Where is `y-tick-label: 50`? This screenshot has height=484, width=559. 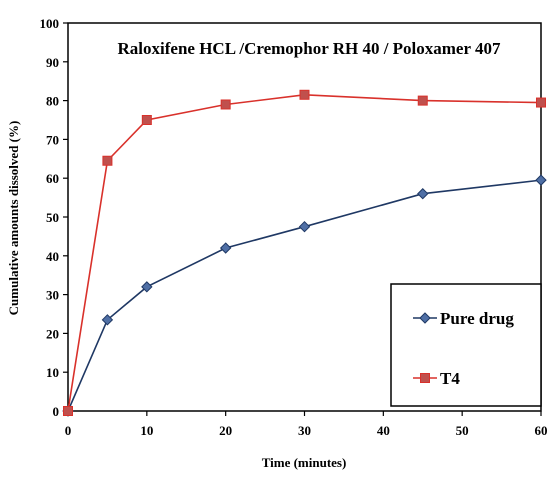
y-tick-label: 50 is located at coordinates (52, 217).